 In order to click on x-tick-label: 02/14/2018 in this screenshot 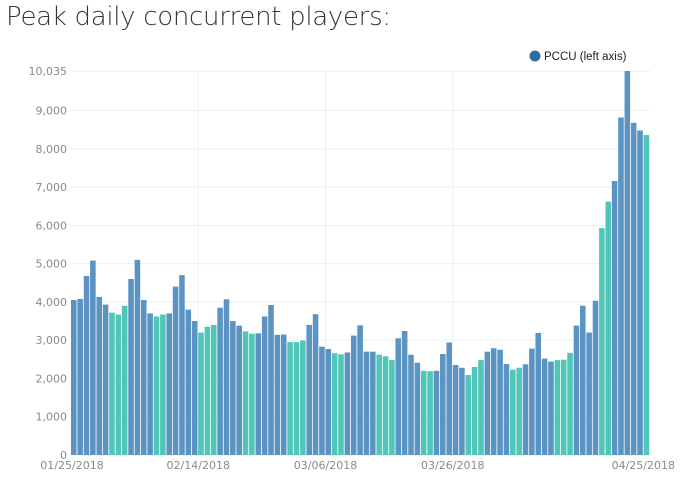, I will do `click(198, 465)`.